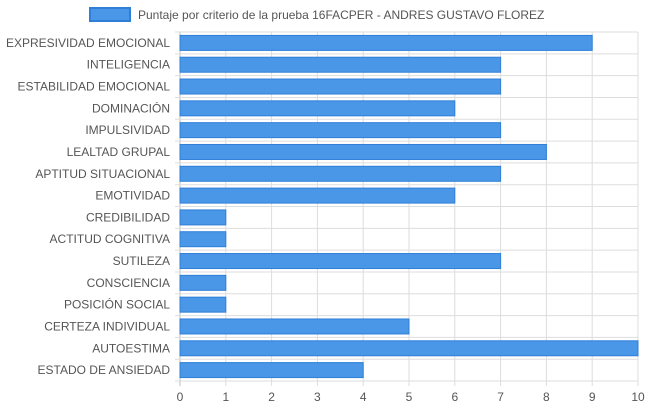 The image size is (648, 410). Describe the element at coordinates (131, 107) in the screenshot. I see `category-label: DOMINACIÓN` at that location.